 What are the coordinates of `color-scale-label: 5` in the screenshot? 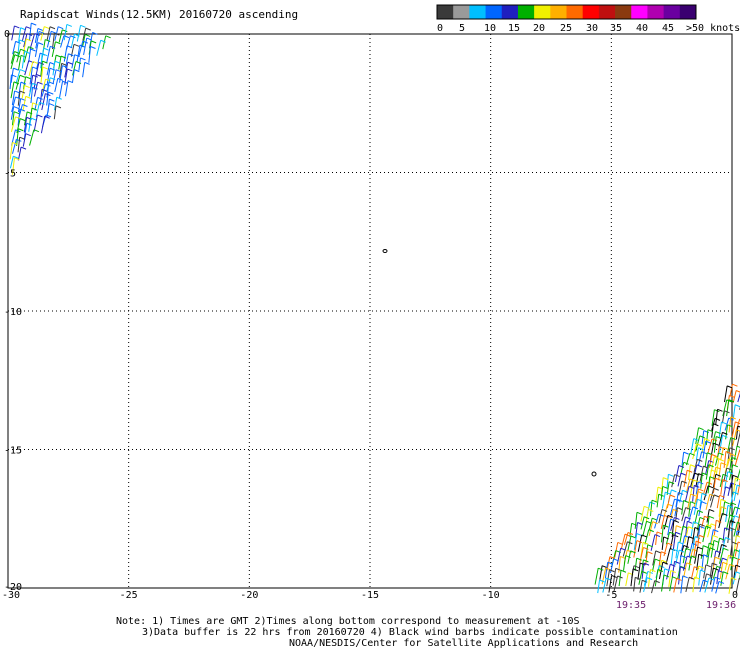 It's located at (462, 28).